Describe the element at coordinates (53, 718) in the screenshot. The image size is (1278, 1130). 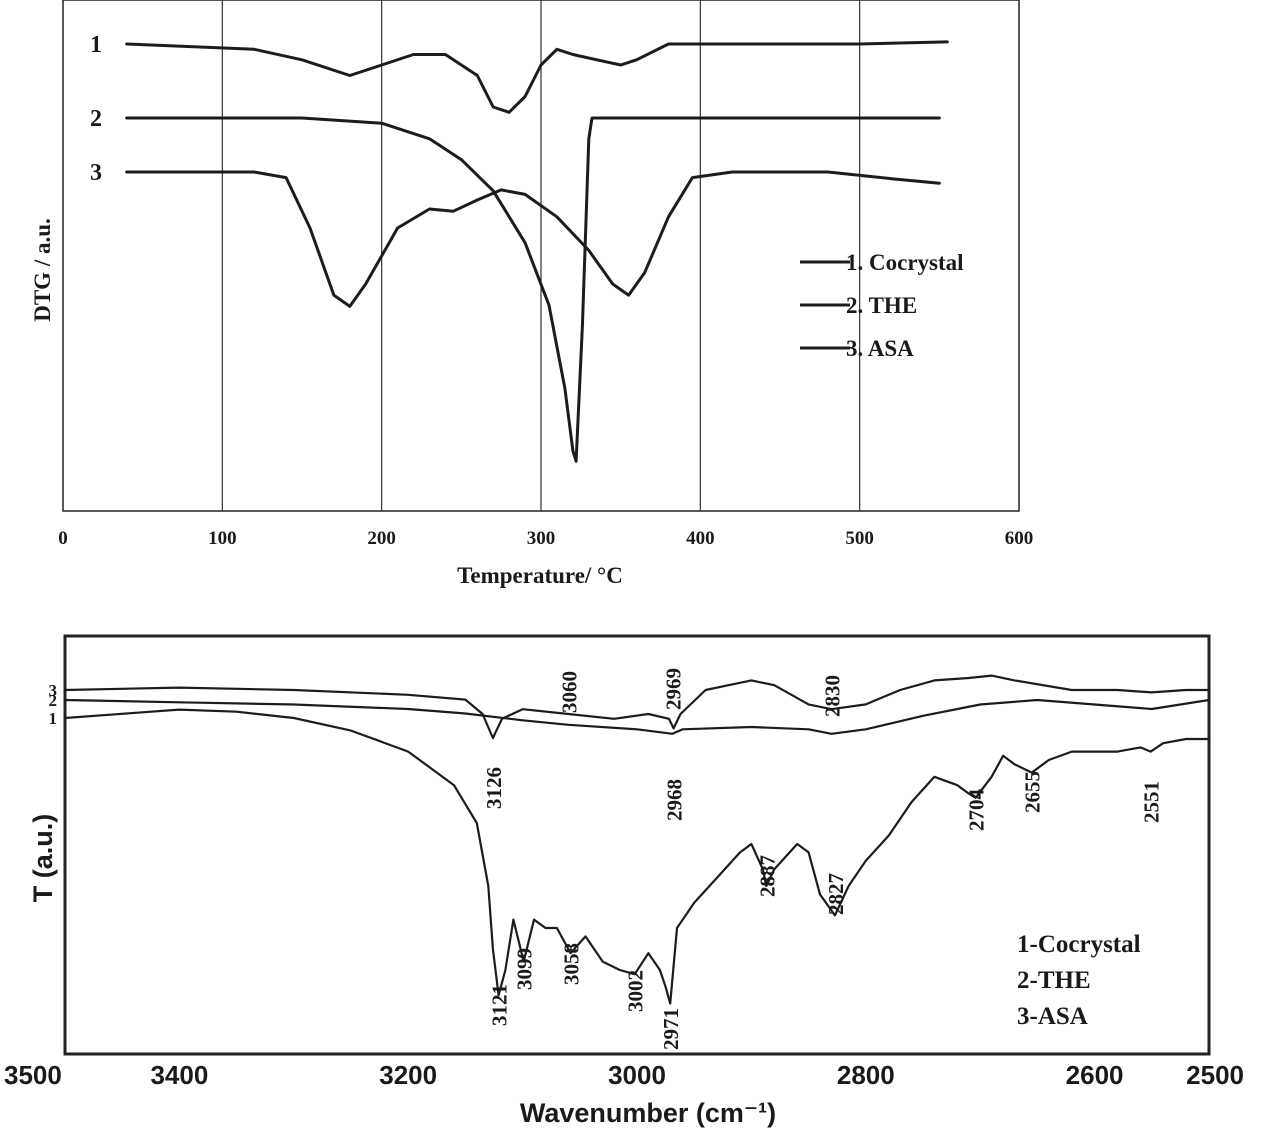
I see `ir-curve-label: 1` at that location.